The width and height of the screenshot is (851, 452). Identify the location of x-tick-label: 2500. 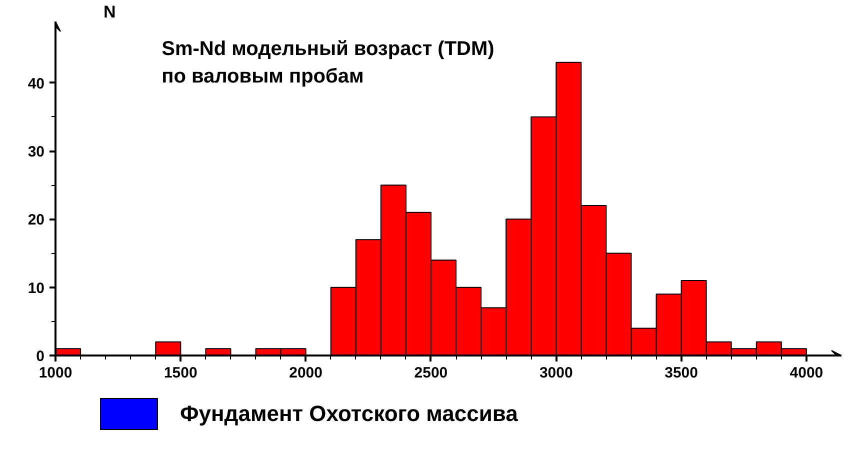
(431, 373).